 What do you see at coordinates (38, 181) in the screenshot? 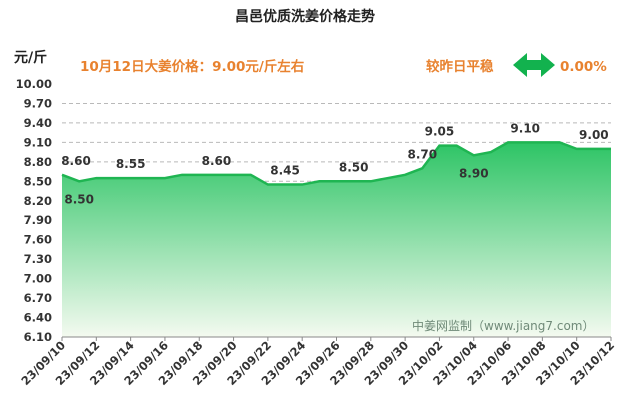
I see `y-tick-label: 8.50` at bounding box center [38, 181].